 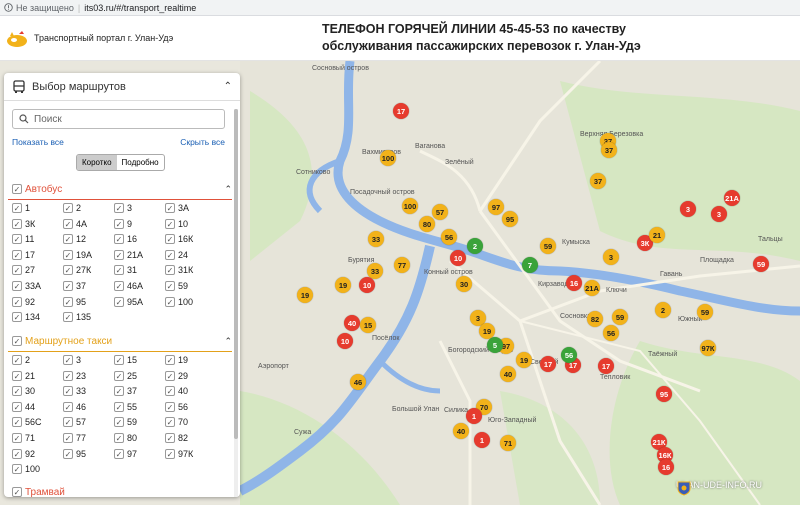 I want to click on route-checkbox: ✓ 37, so click(x=74, y=286).